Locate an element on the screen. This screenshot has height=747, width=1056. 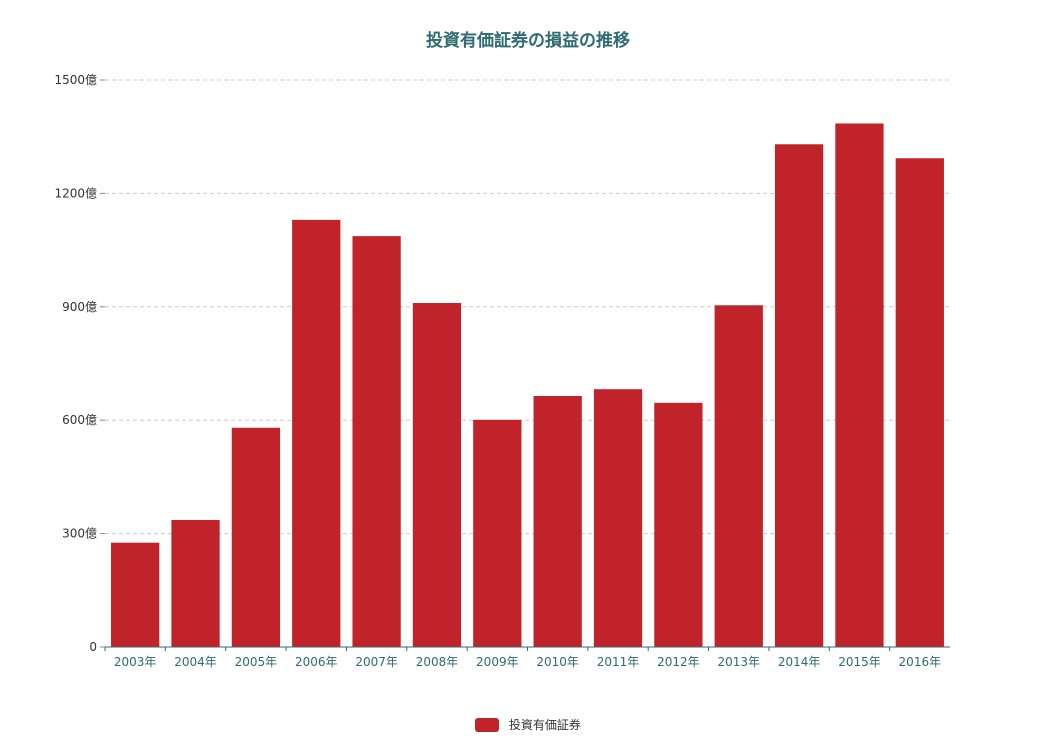
legend: 投資有価証券 is located at coordinates (528, 724).